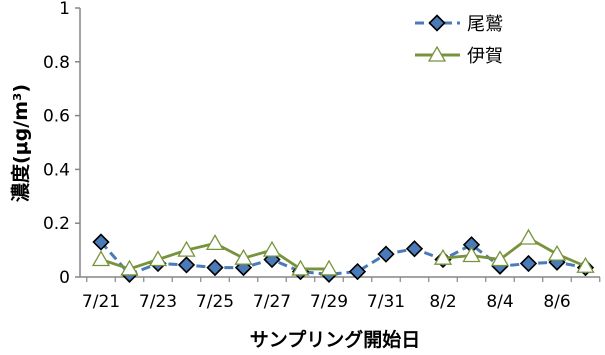  I want to click on series-line, so click(342, 258).